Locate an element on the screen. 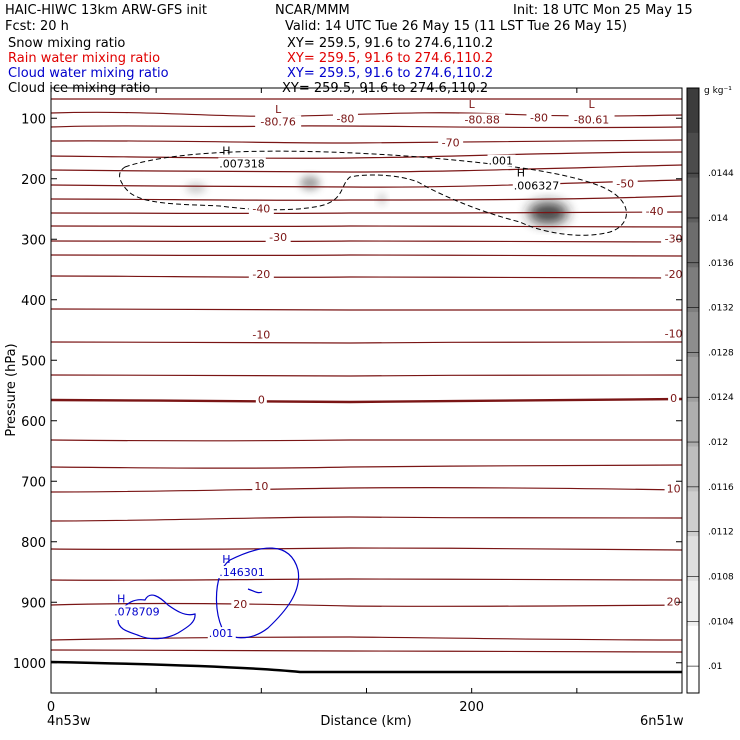  temperature-label: -80.76 is located at coordinates (277, 121).